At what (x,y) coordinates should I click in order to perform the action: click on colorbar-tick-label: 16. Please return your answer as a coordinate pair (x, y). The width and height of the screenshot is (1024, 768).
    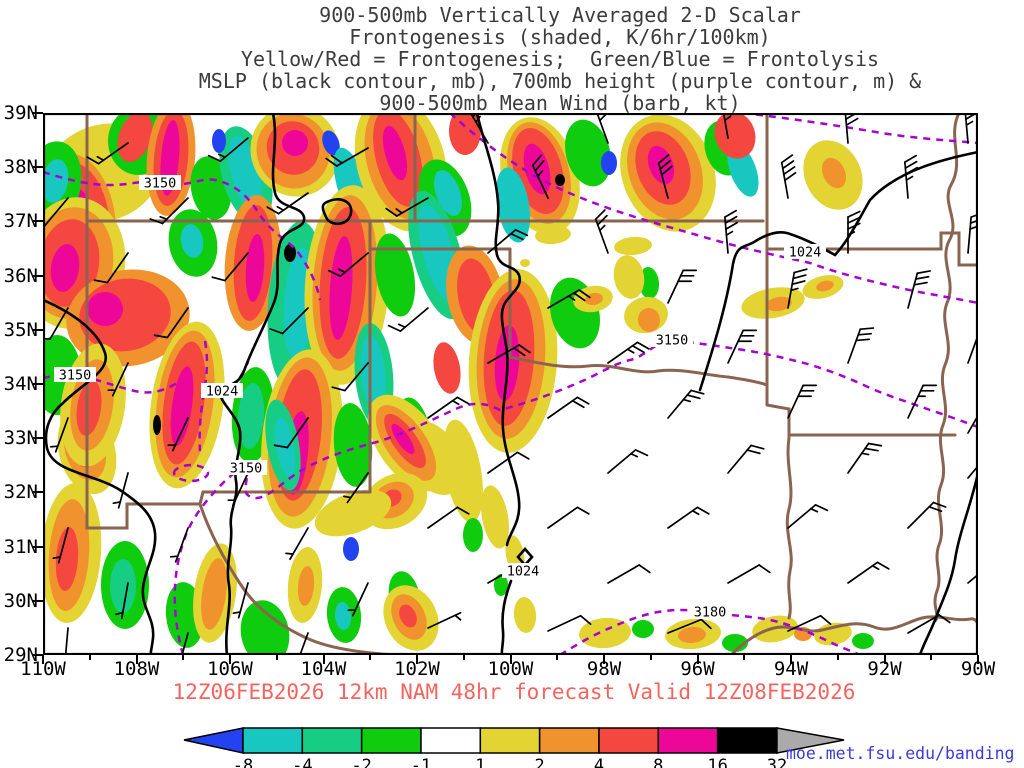
    Looking at the image, I should click on (717, 762).